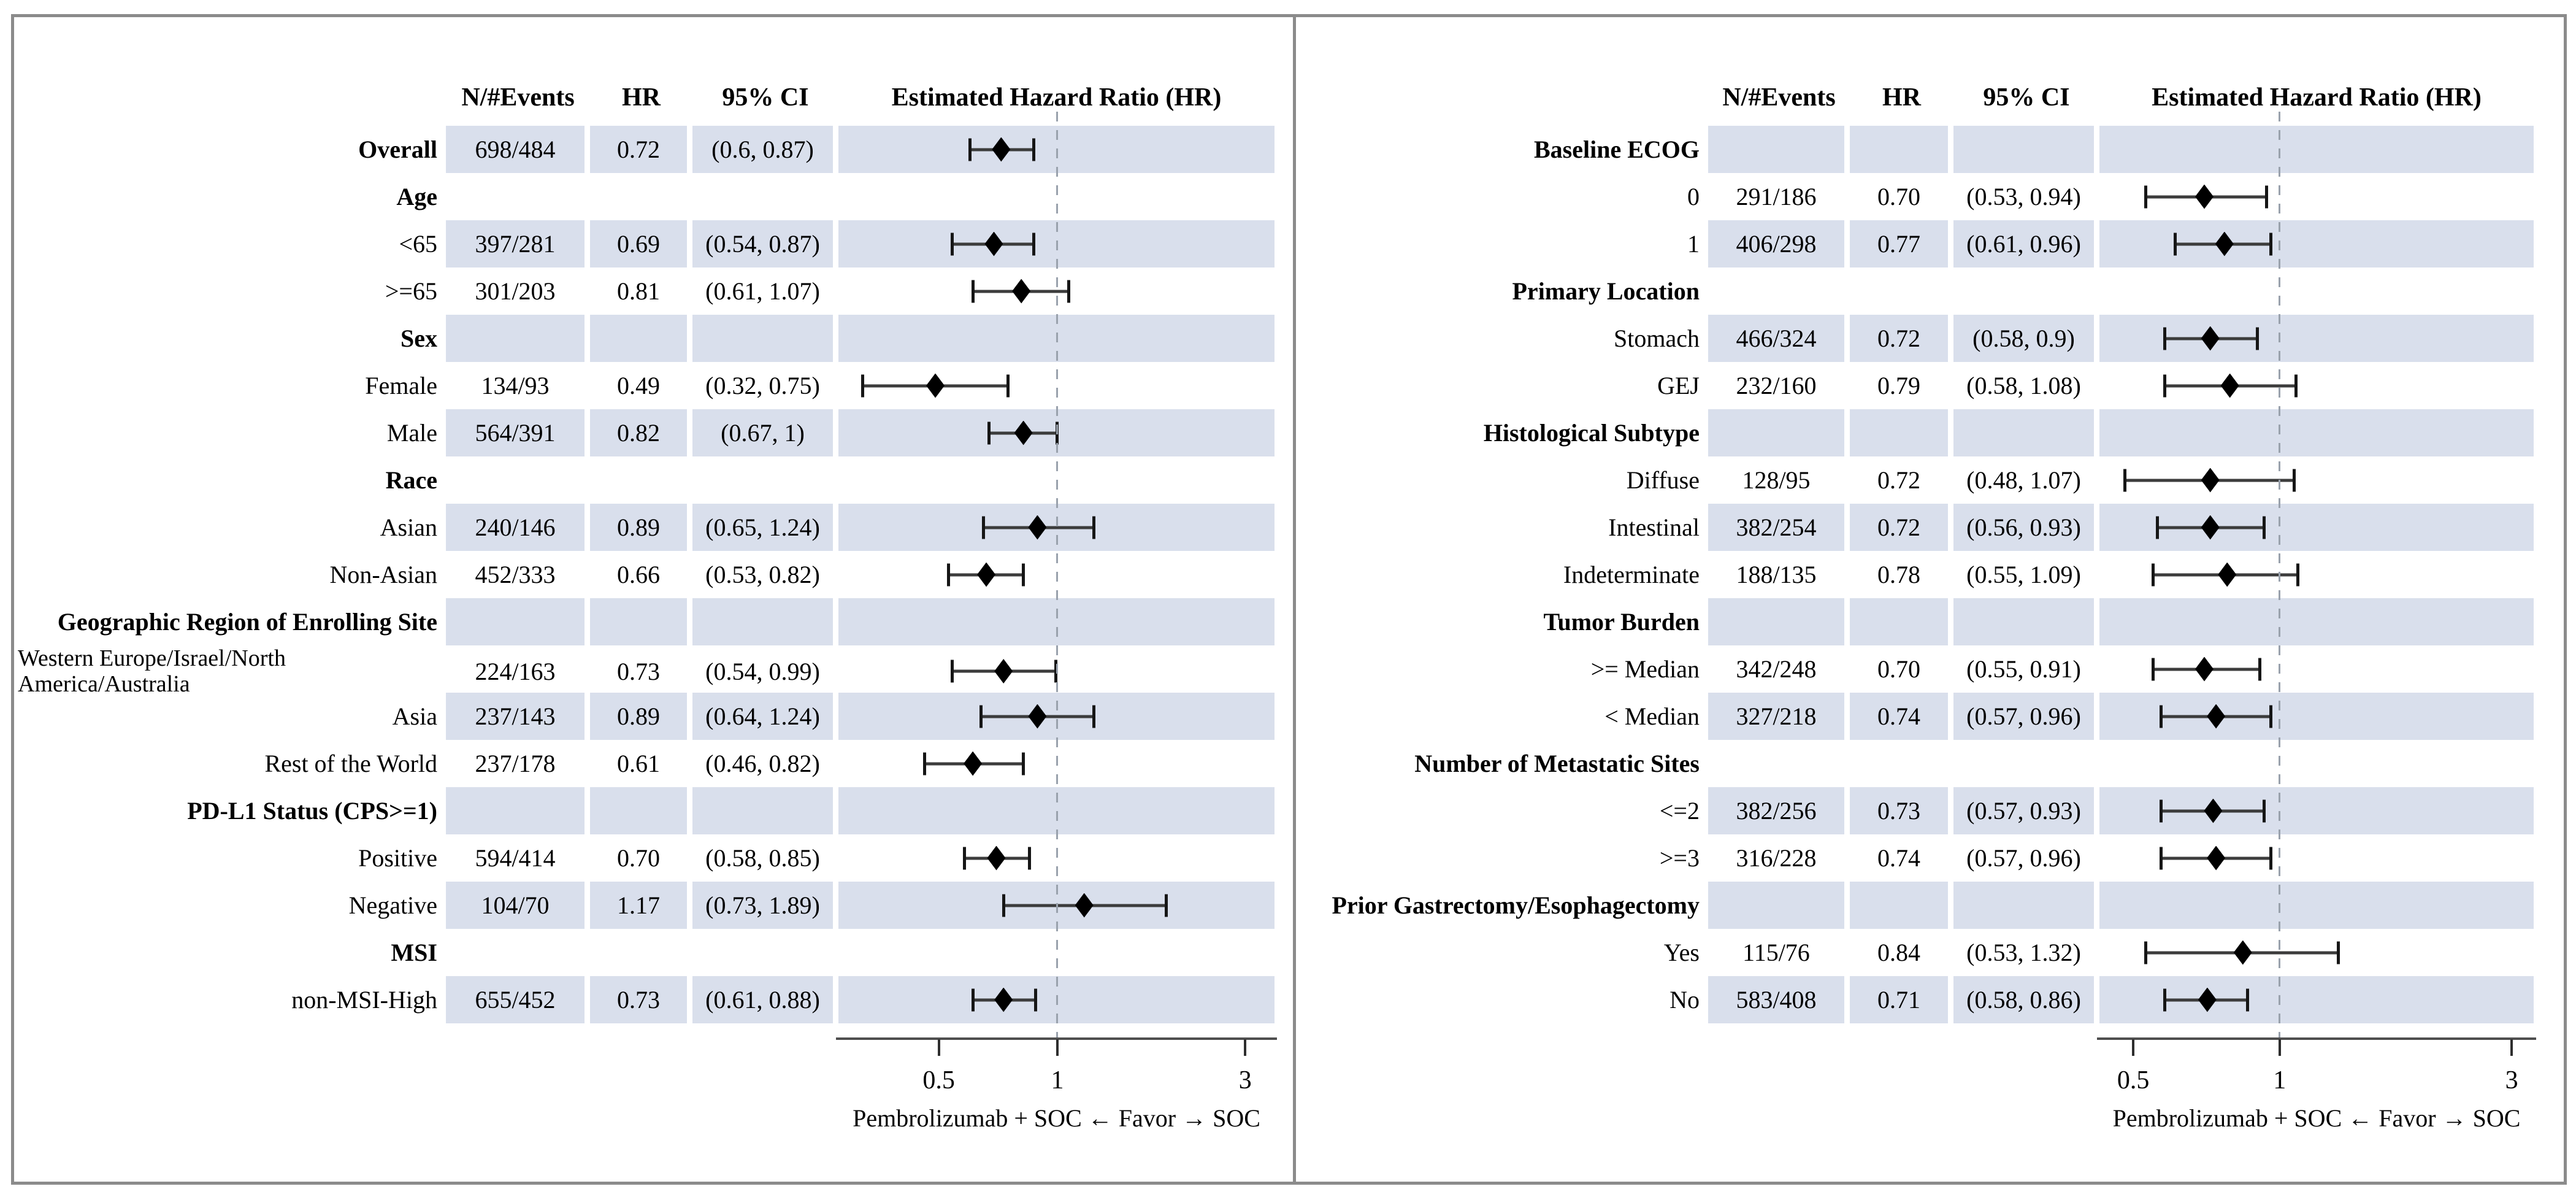 This screenshot has width=2576, height=1189. I want to click on hr-value: 0.70, so click(1898, 669).